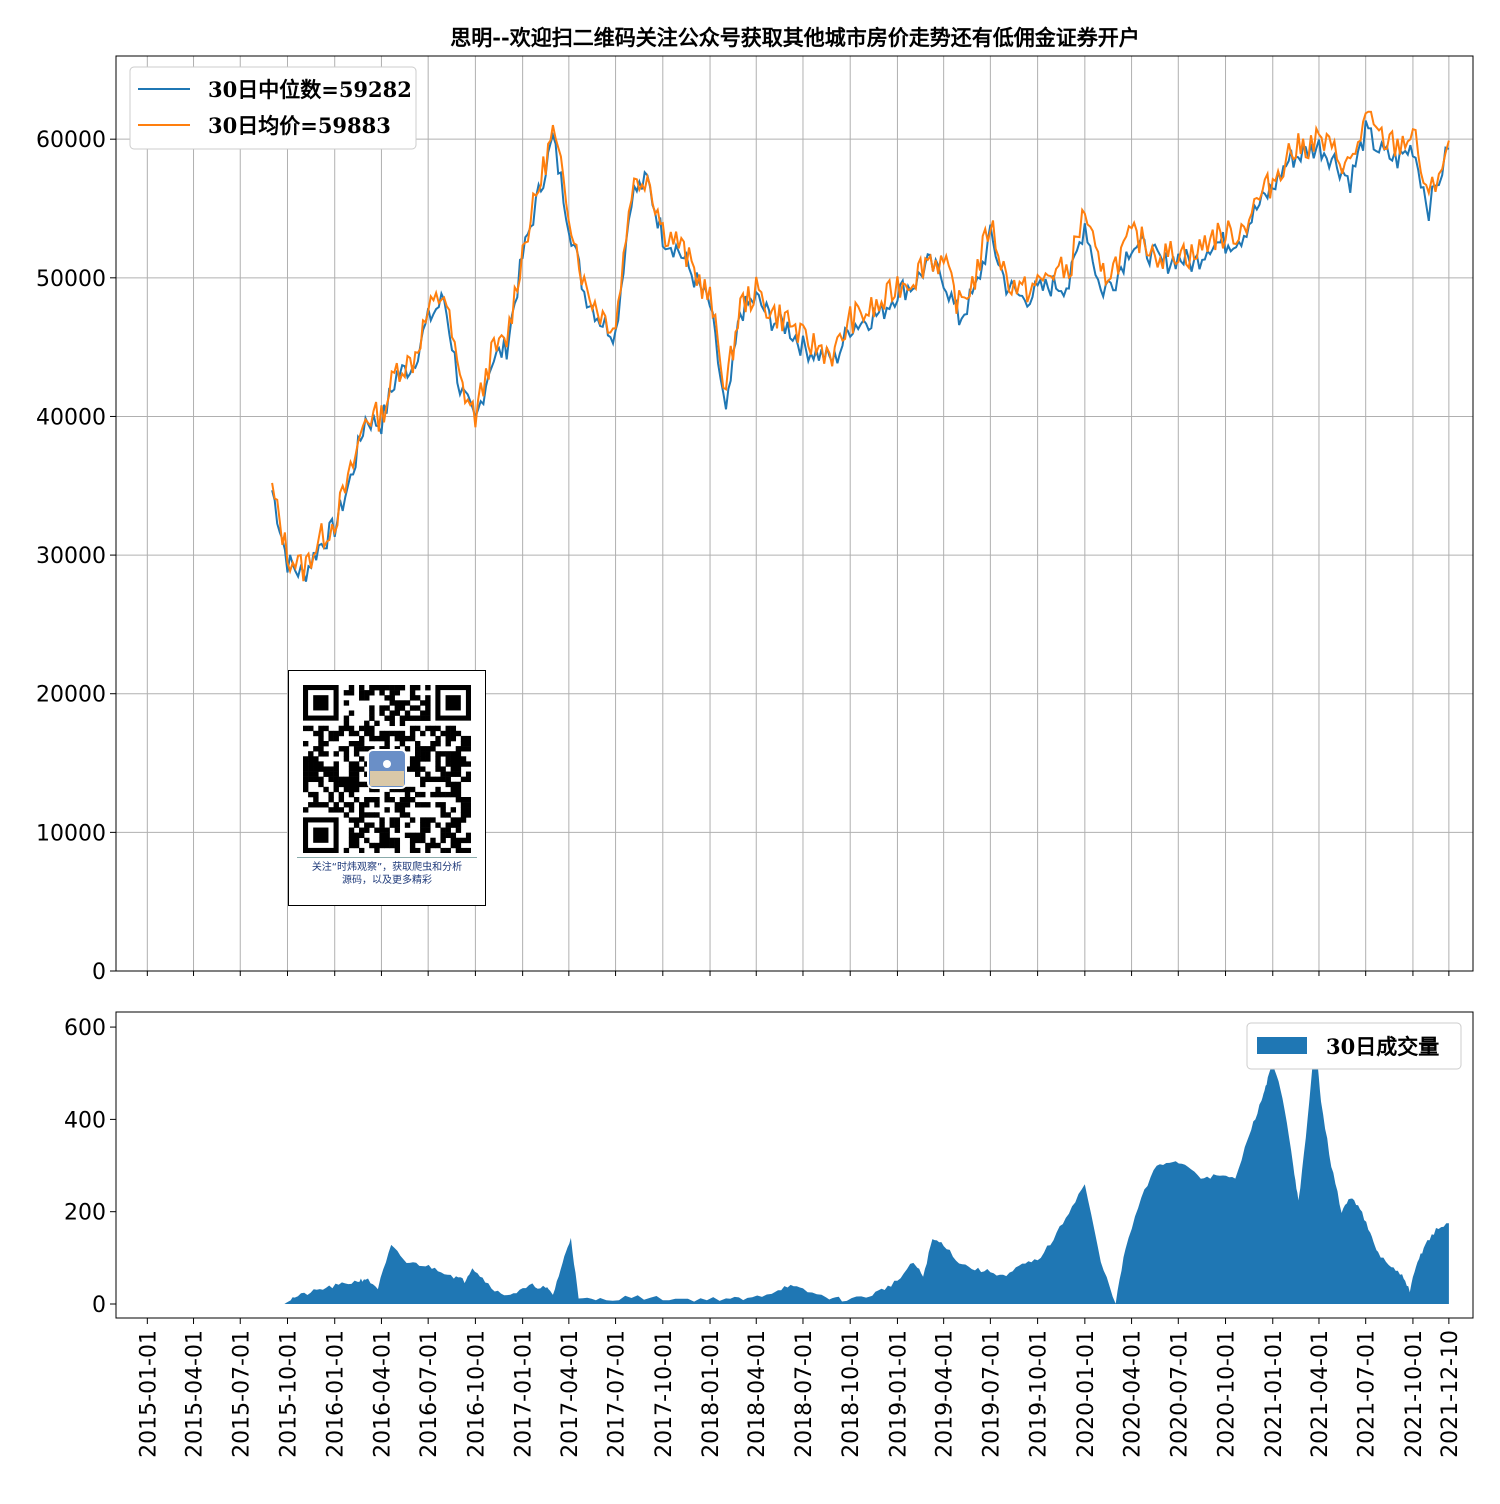 The image size is (1500, 1504). I want to click on qr-finder-core, so click(321, 703).